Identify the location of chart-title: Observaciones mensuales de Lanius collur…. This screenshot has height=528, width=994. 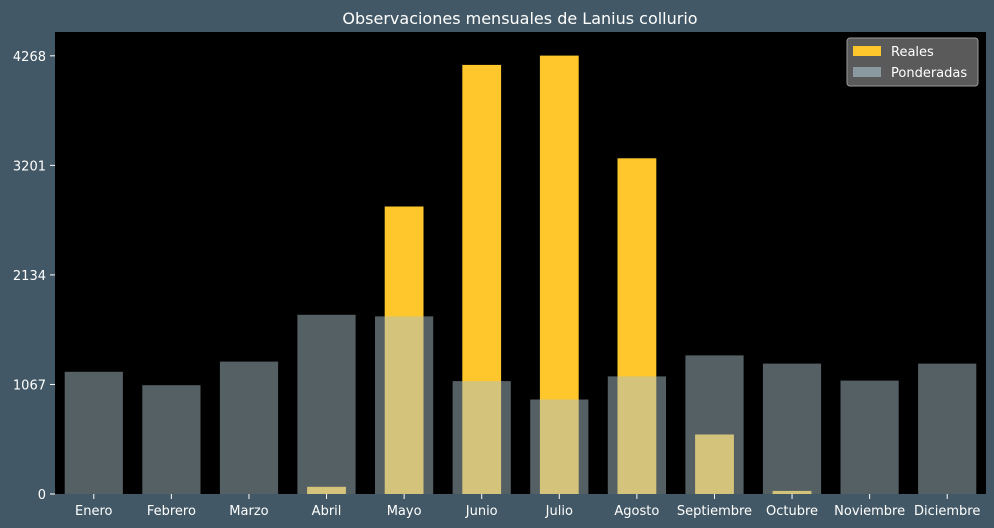
(519, 18).